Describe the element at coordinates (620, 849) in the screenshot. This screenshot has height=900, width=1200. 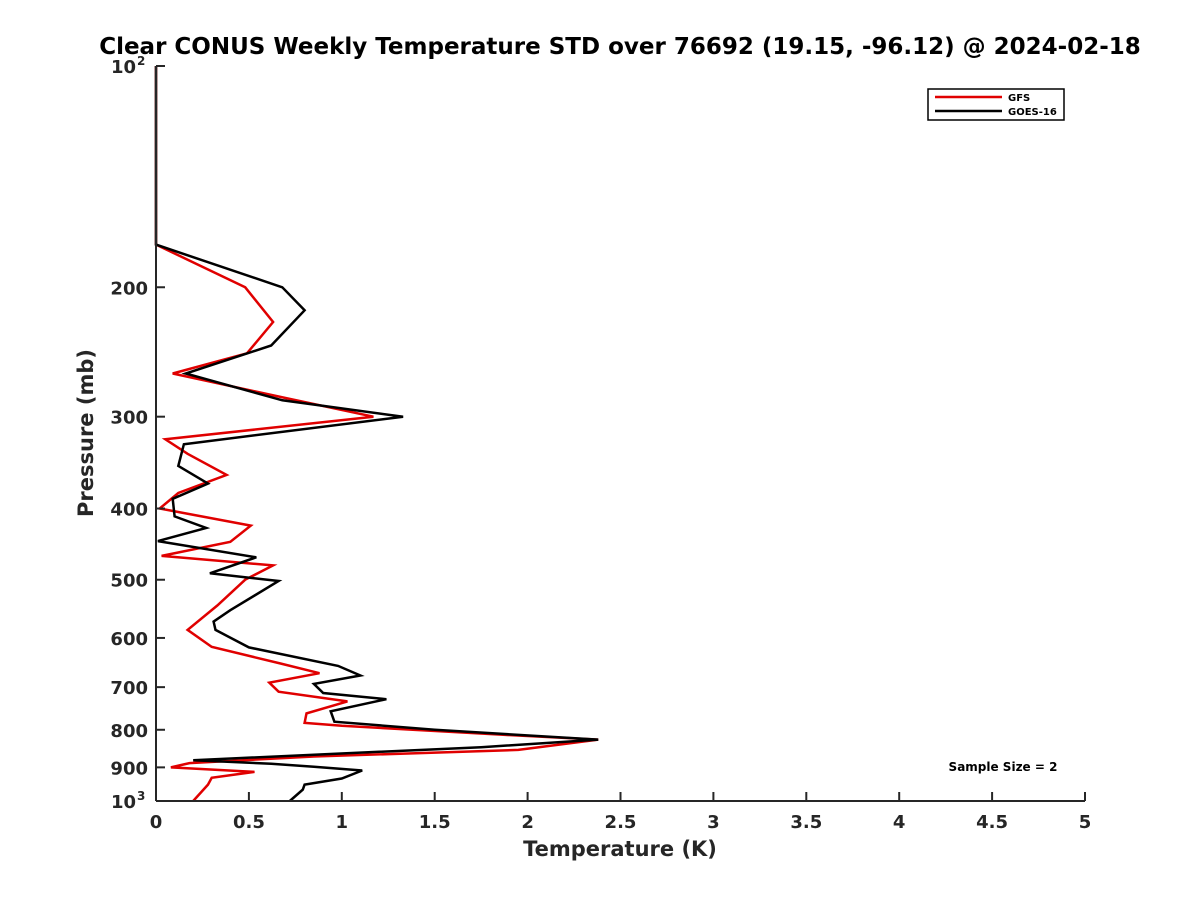
I see `x-axis-label: Temperature (K)` at that location.